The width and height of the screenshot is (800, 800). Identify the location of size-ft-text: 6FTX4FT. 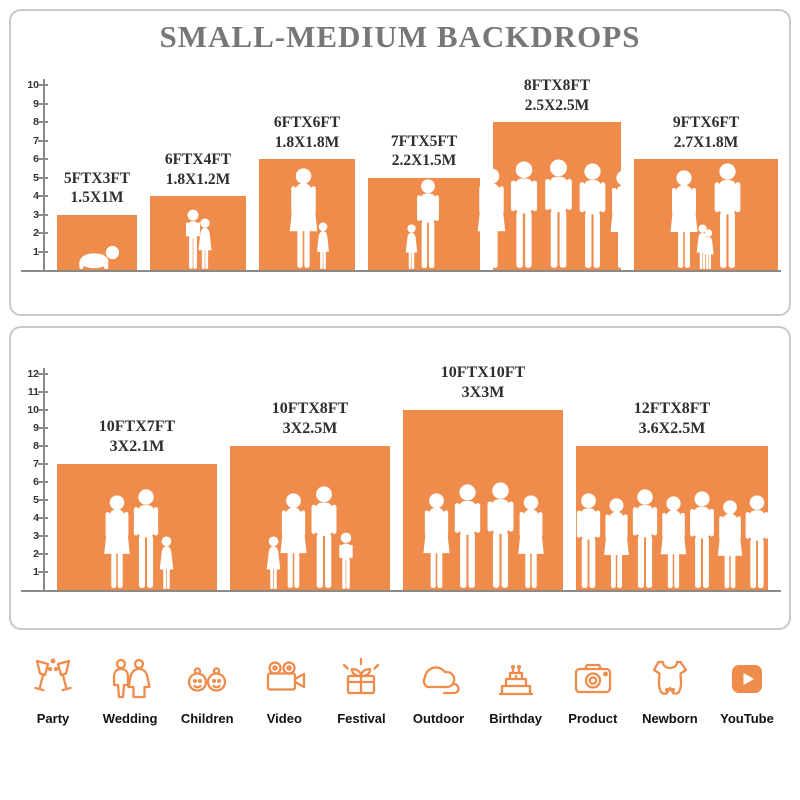
(198, 160).